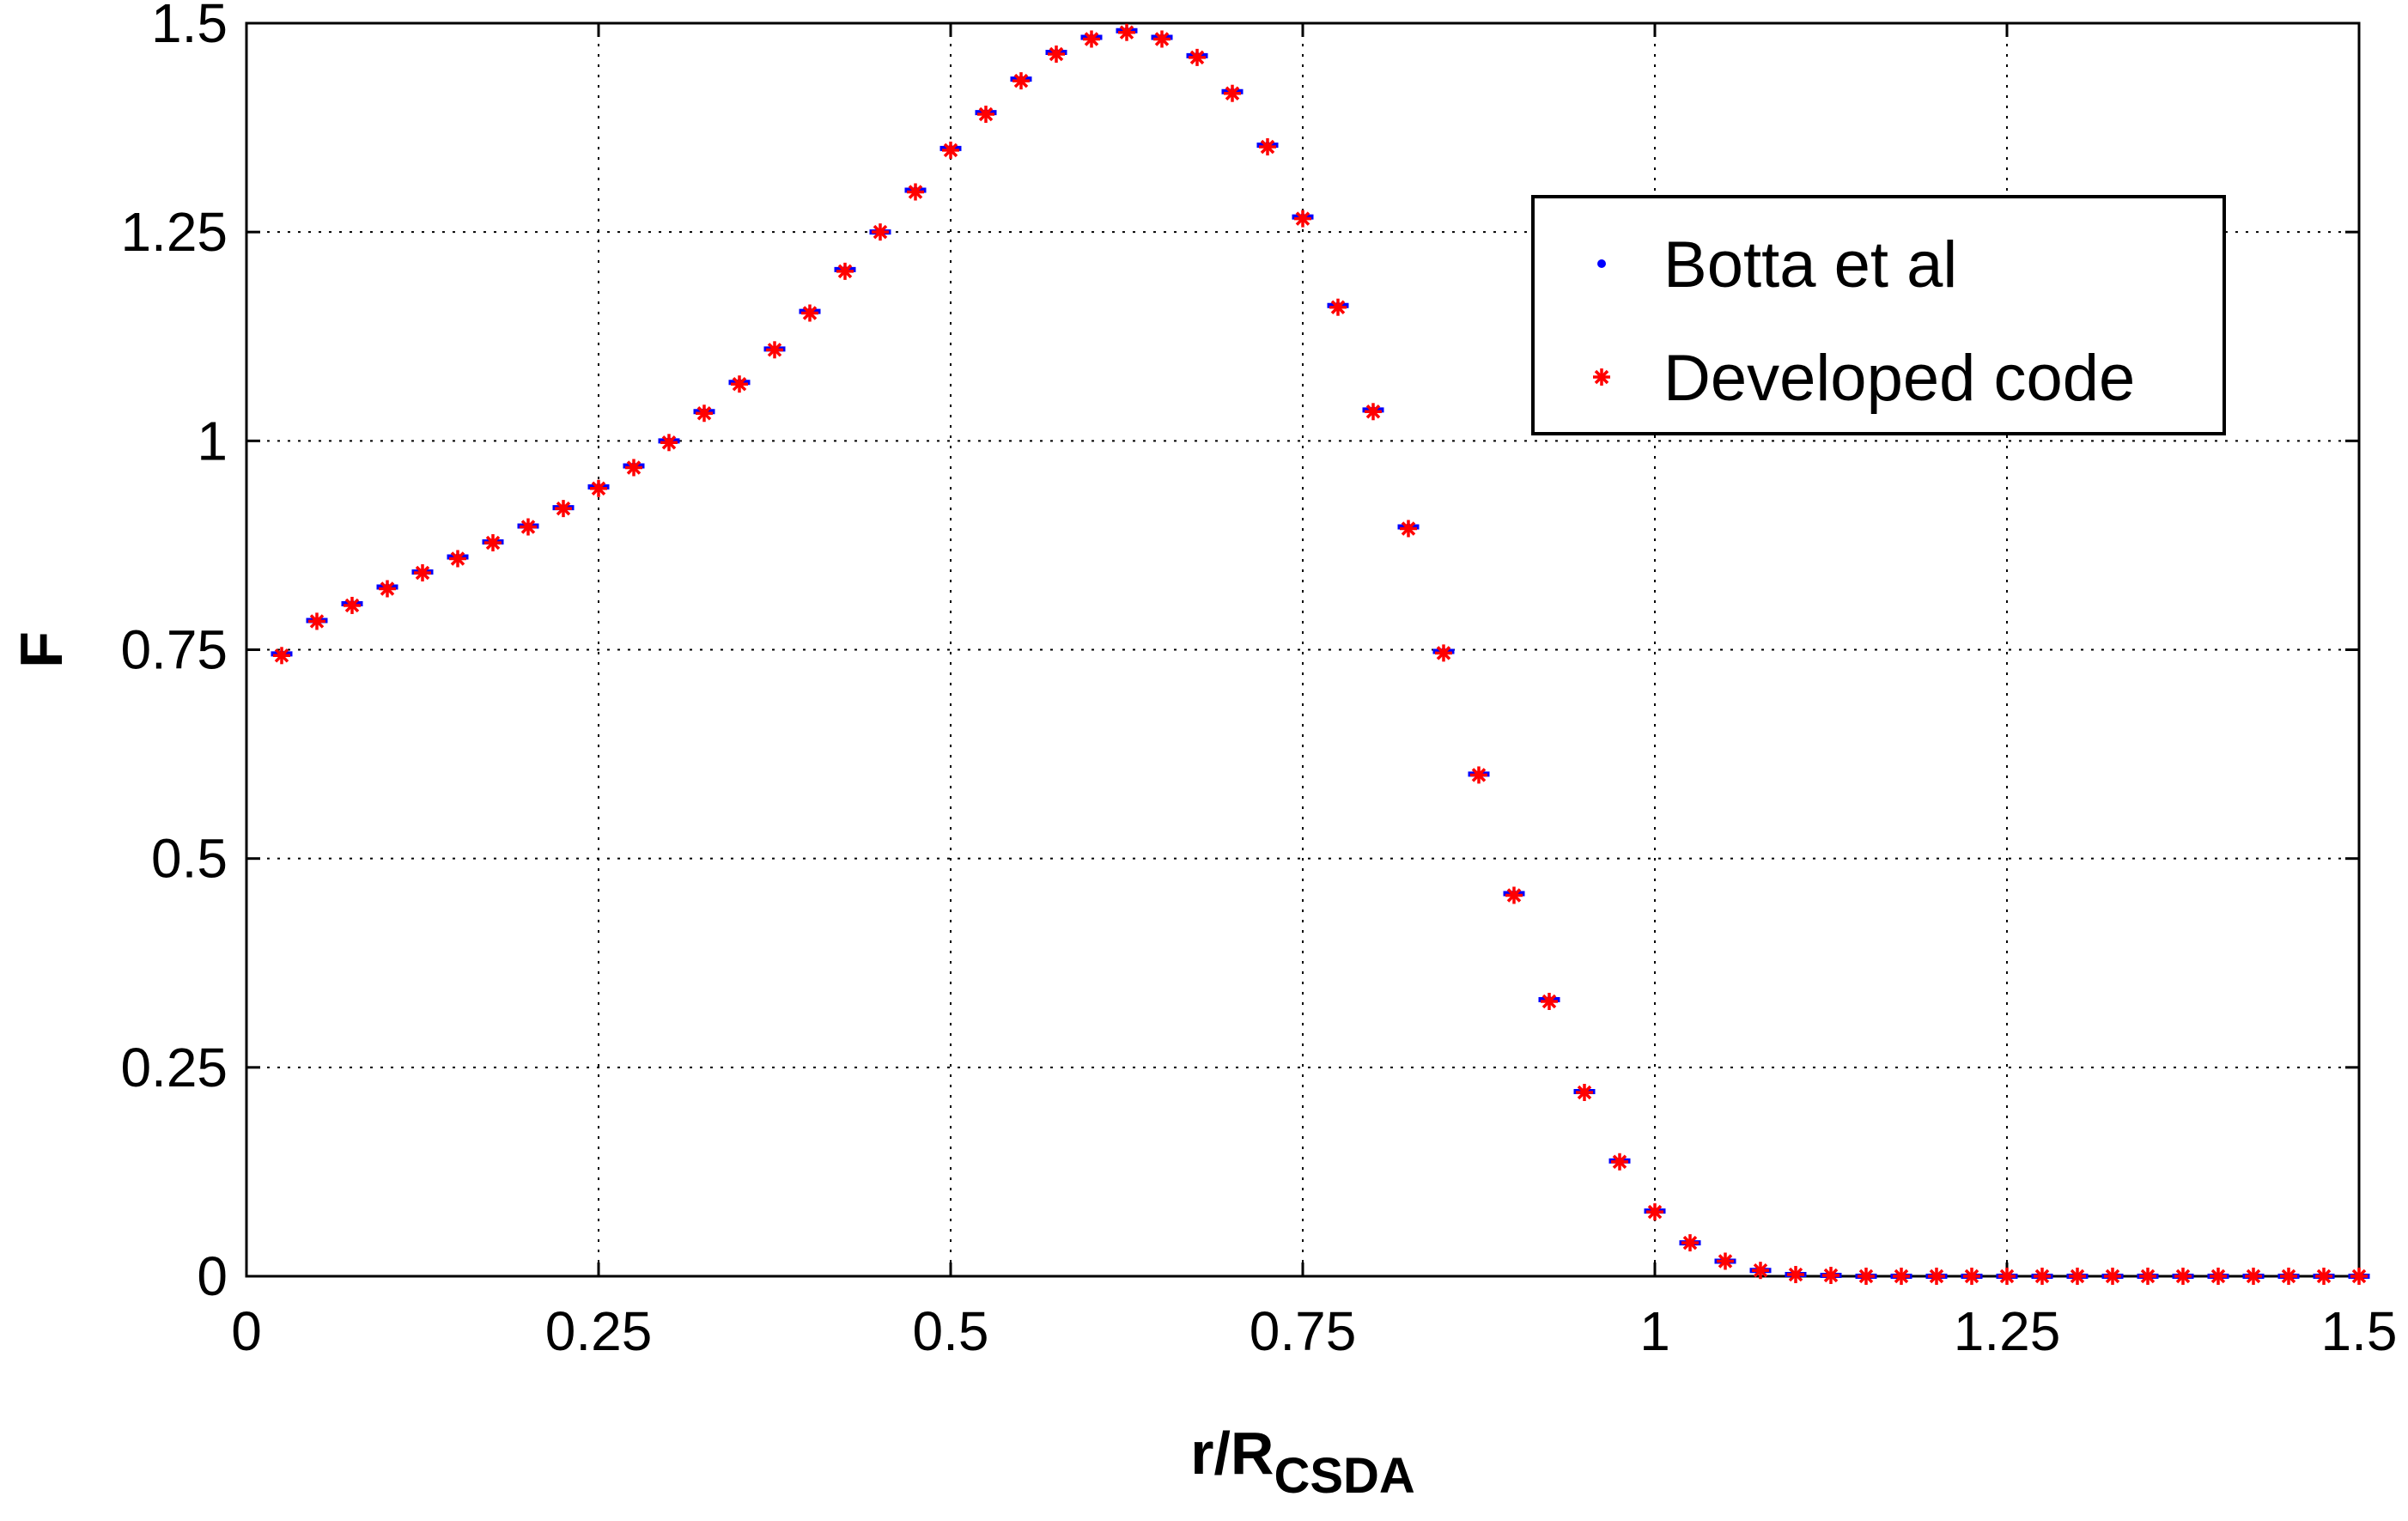  I want to click on x-axis-label: r/RCSDA, so click(1302, 1462).